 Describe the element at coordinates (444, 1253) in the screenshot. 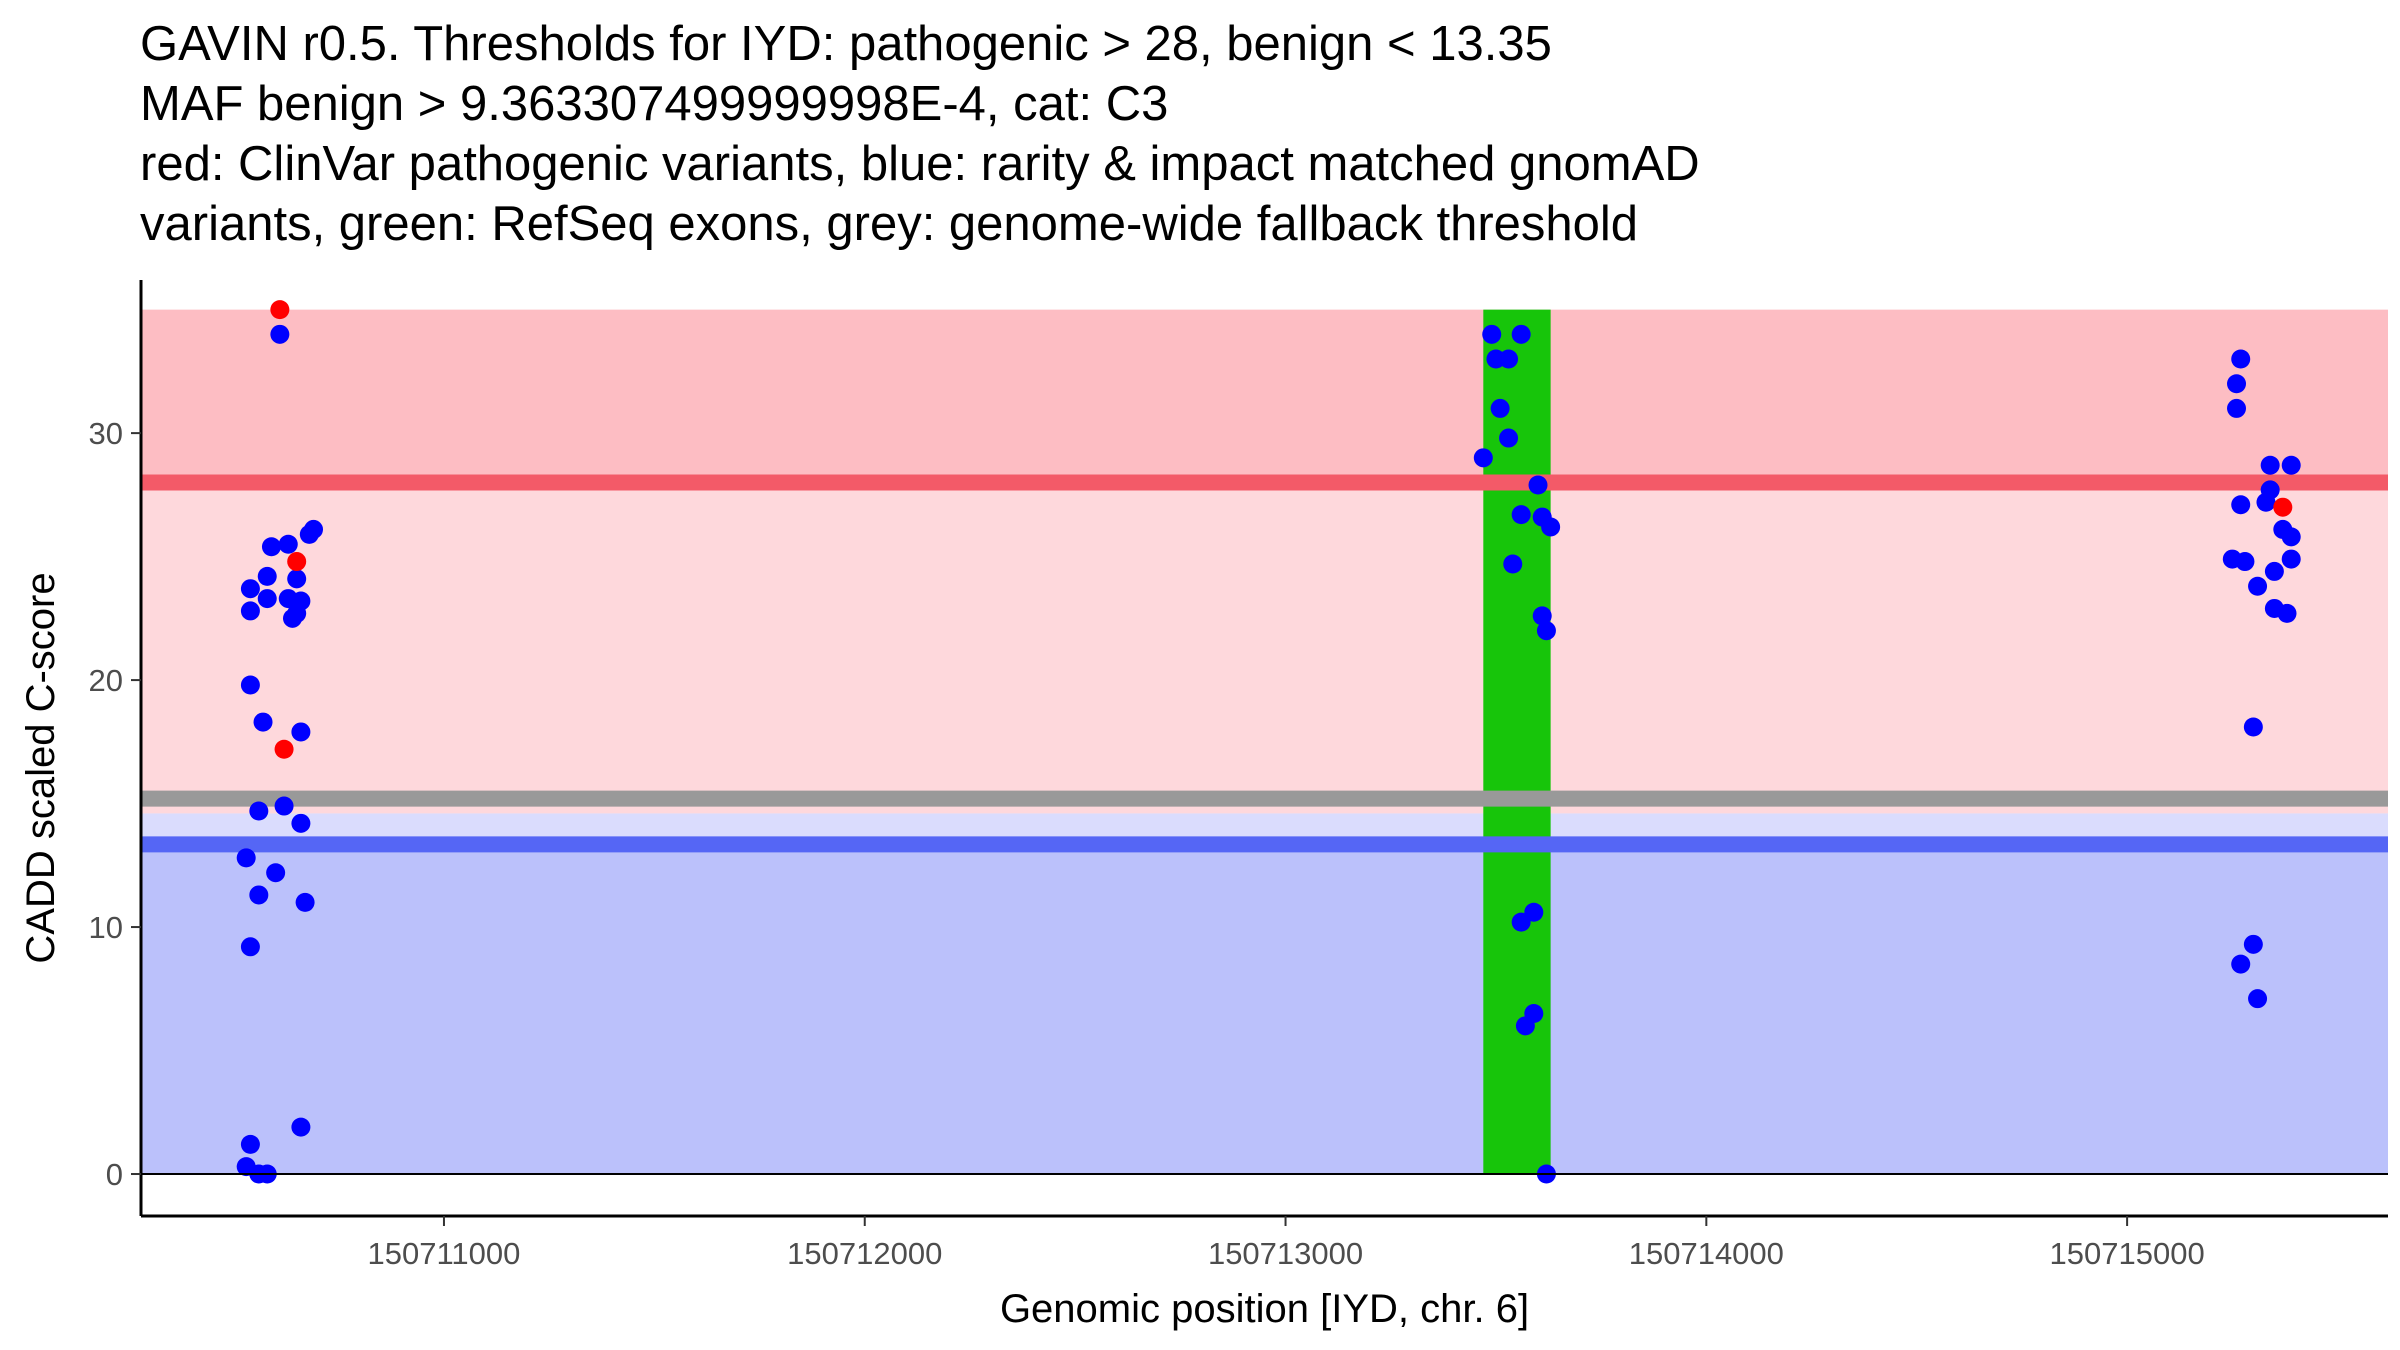

I see `x-tick-label: 150711000` at that location.